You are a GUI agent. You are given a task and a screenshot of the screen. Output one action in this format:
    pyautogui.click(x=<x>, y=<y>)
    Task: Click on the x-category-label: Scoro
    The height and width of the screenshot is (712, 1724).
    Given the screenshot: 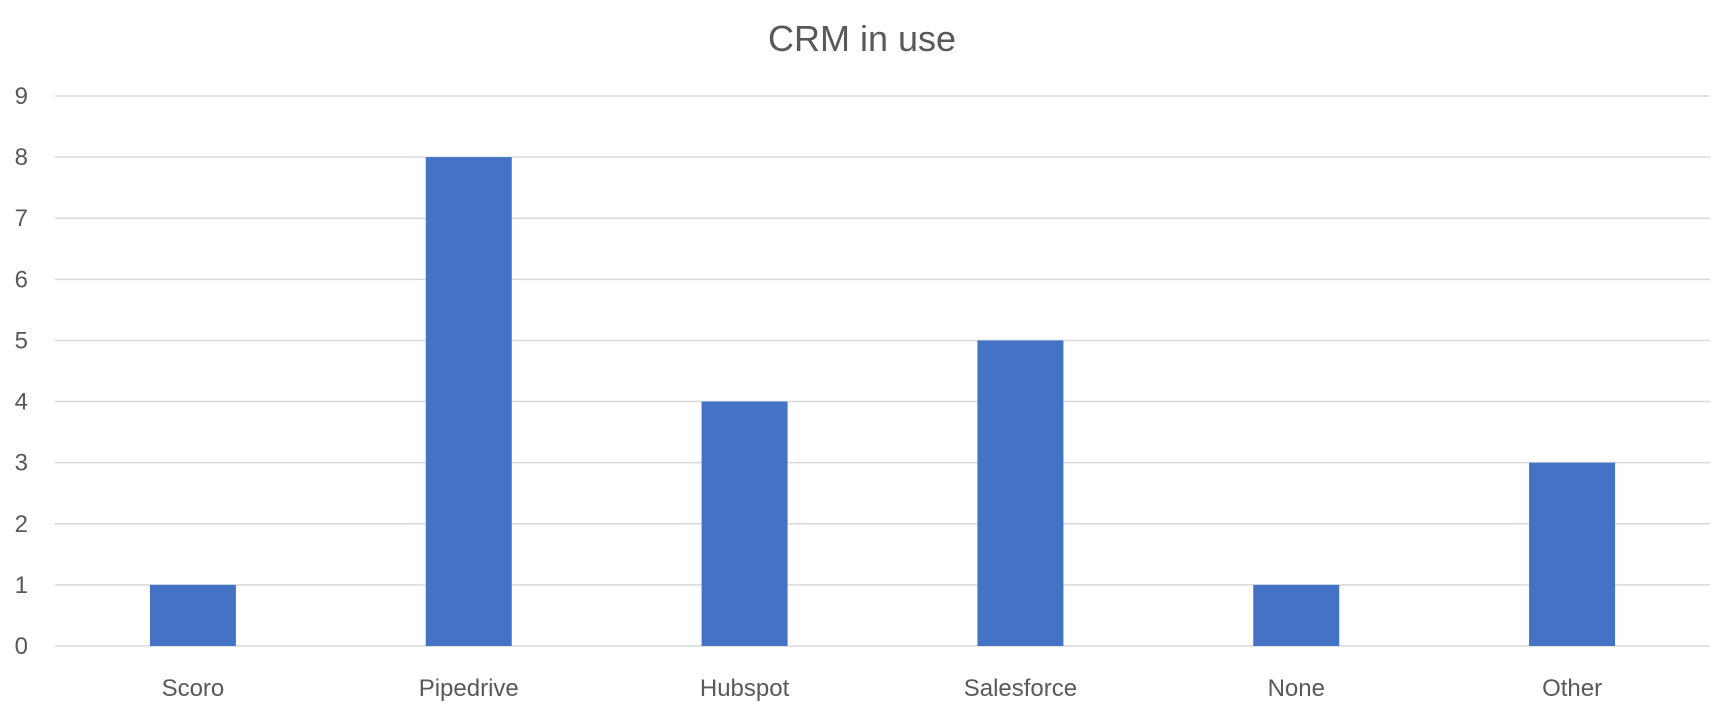 What is the action you would take?
    pyautogui.click(x=193, y=688)
    